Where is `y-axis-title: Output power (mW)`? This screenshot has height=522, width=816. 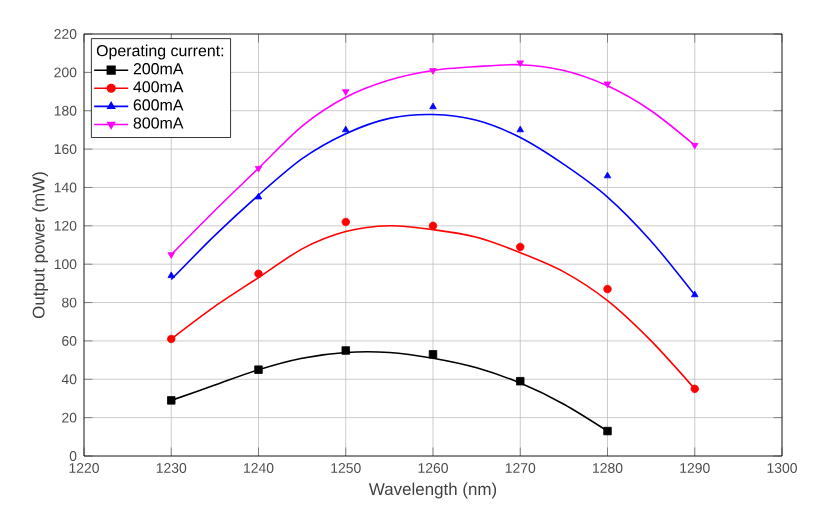
y-axis-title: Output power (mW) is located at coordinates (40, 245).